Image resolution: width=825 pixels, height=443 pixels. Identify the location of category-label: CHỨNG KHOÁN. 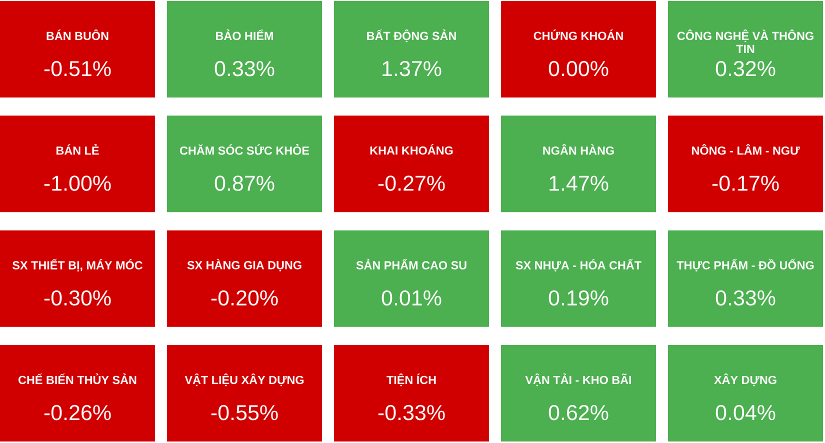
(578, 34).